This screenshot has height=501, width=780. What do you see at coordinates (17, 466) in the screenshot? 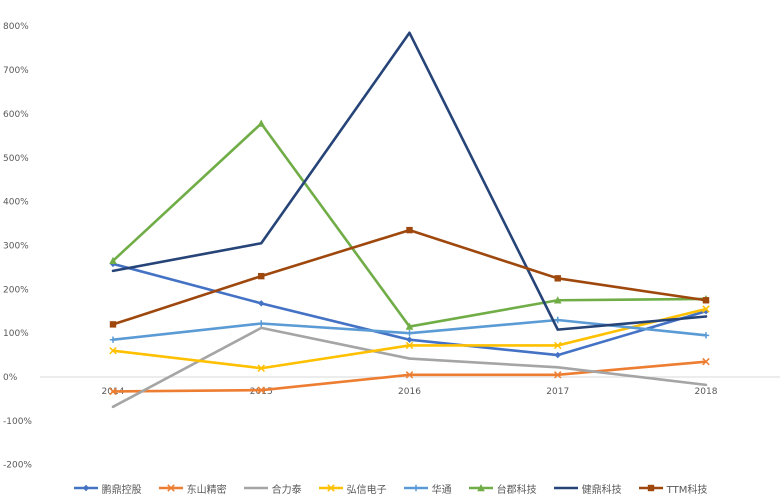
I see `y-tick-label: -200%` at bounding box center [17, 466].